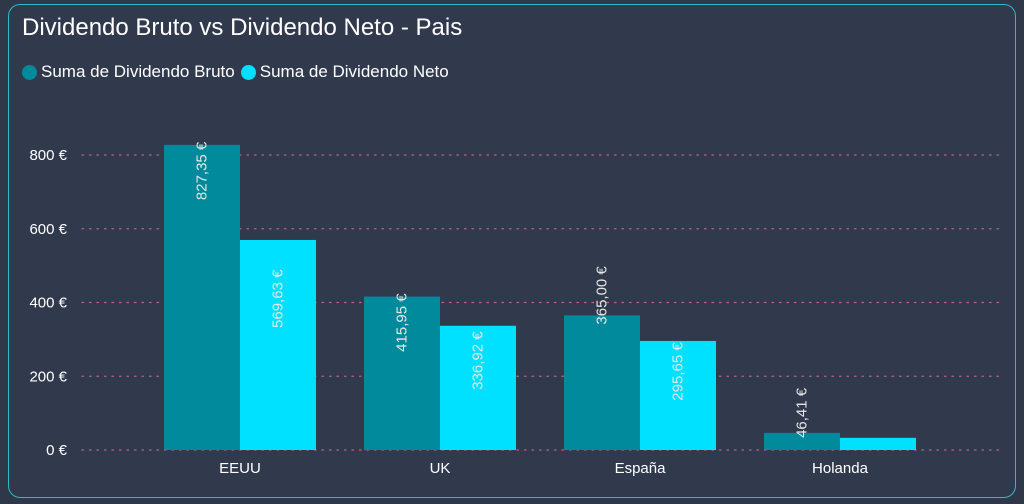 This screenshot has width=1024, height=504. I want to click on data-label-bruto: 46,41 €, so click(802, 412).